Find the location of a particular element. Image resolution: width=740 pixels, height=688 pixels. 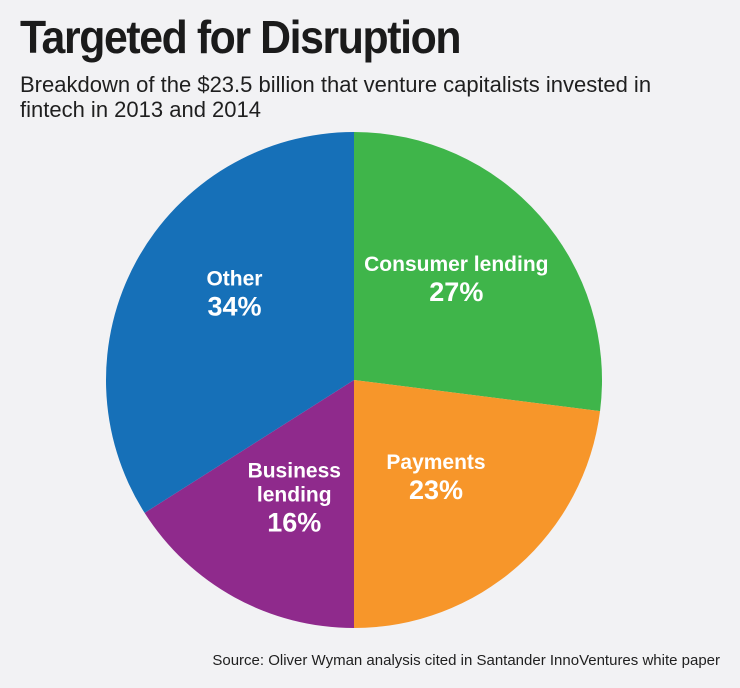

slice-label: Other is located at coordinates (234, 278).